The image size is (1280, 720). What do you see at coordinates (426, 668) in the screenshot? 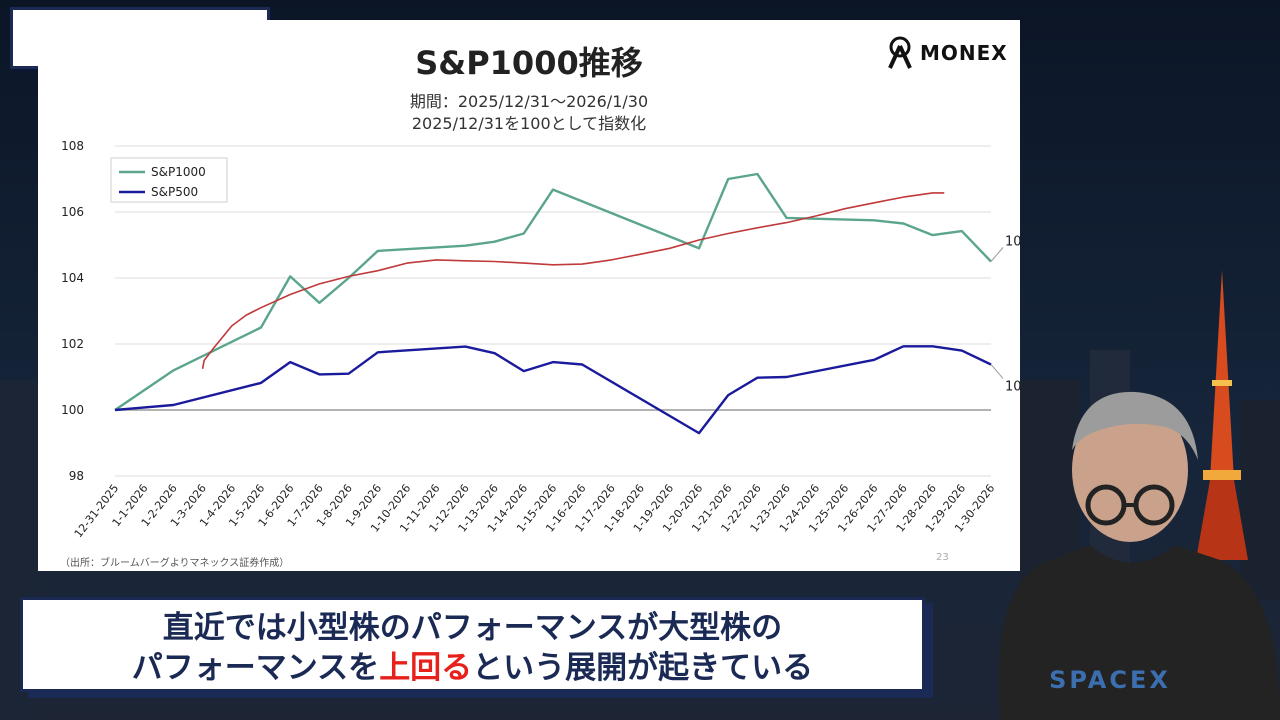
I see `caption-highlight: 上回る` at bounding box center [426, 668].